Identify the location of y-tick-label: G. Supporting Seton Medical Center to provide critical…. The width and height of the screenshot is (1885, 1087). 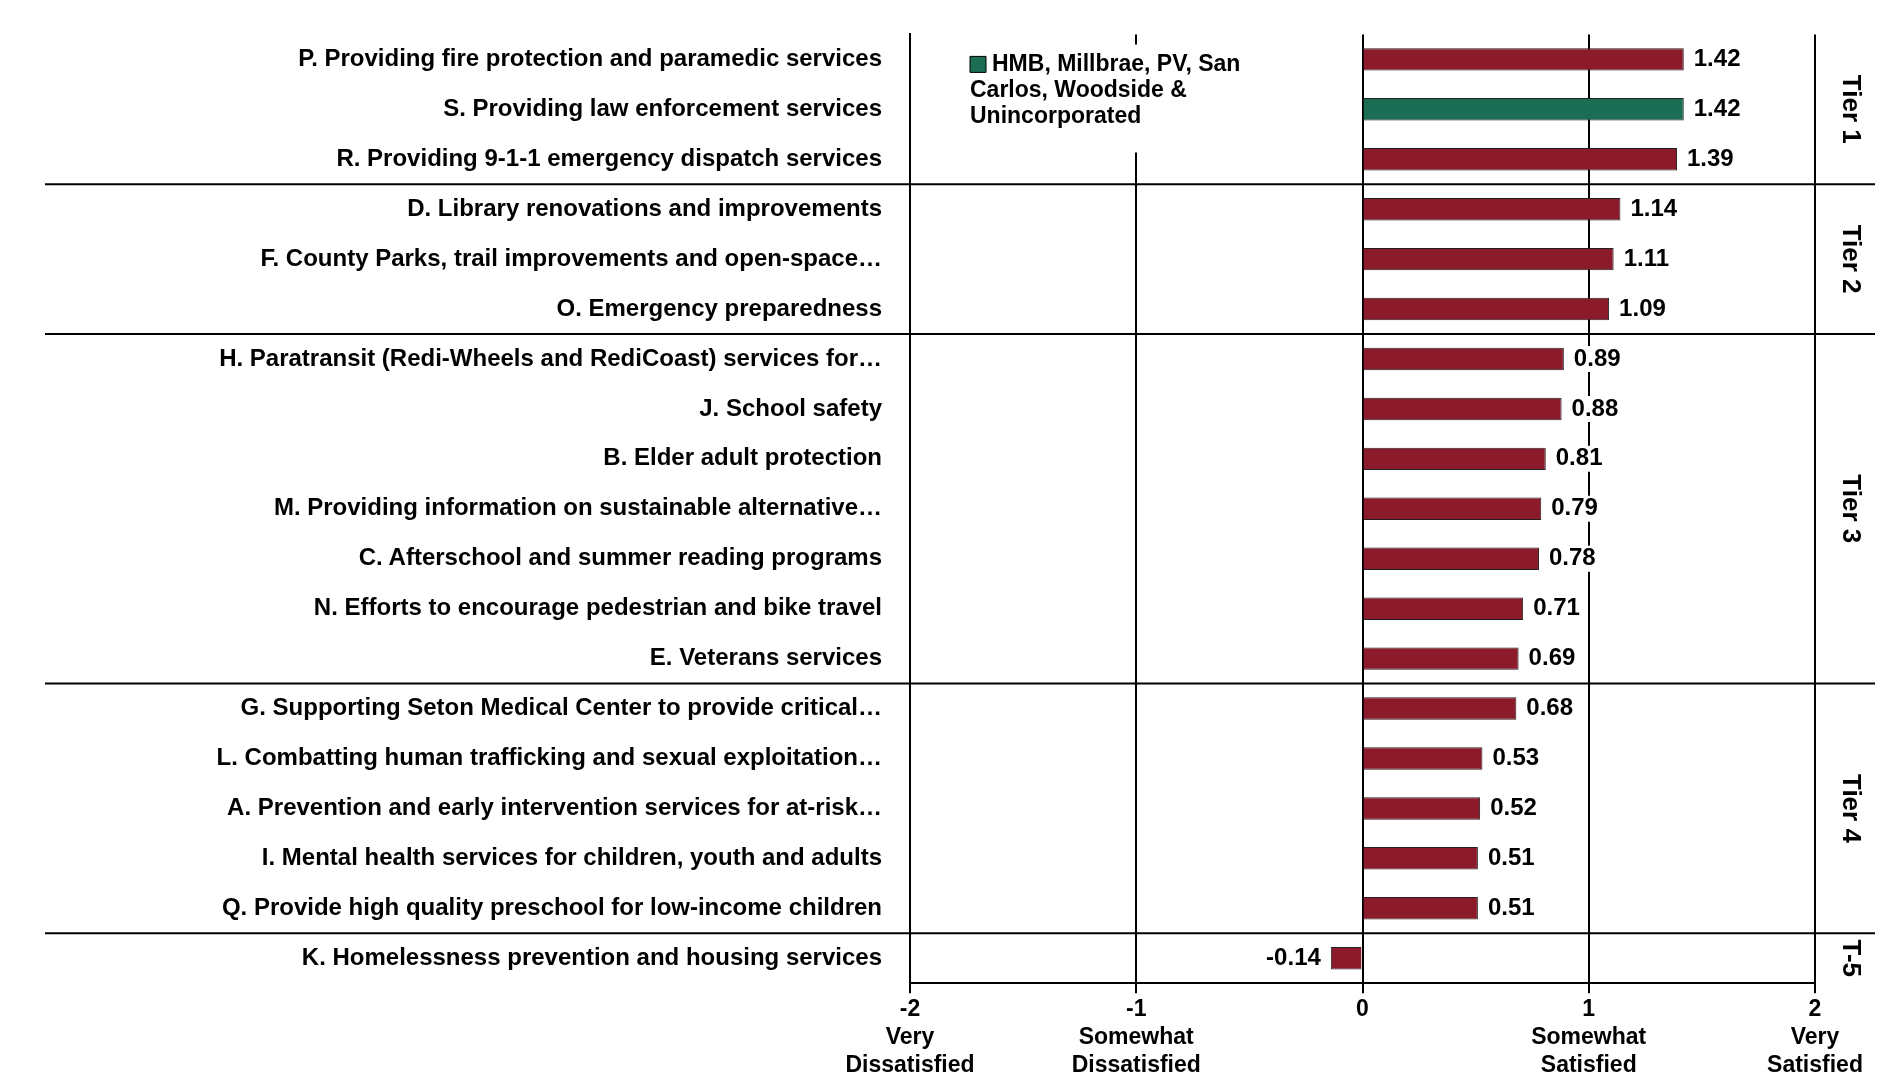
(561, 707).